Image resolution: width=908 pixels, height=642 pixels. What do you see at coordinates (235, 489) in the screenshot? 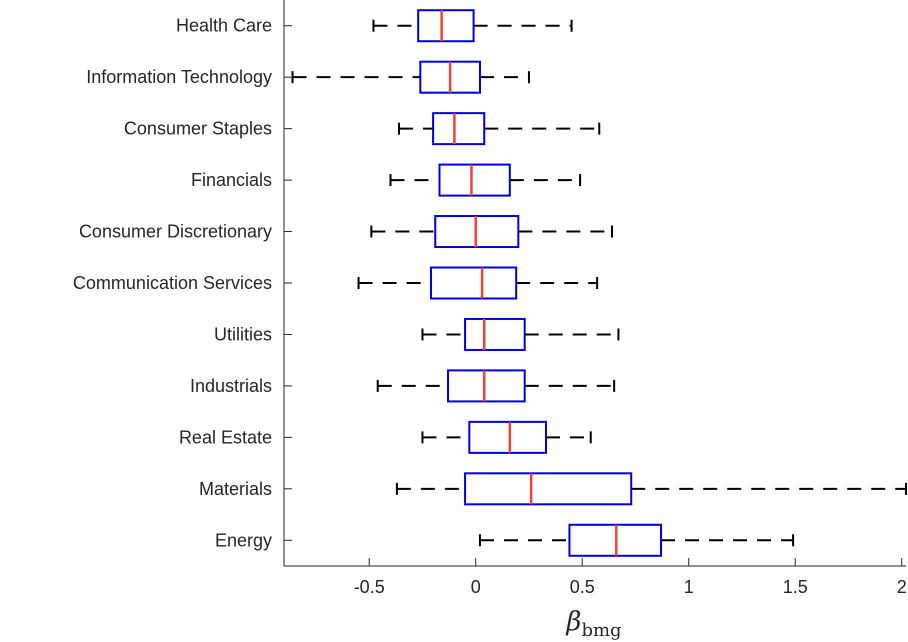
I see `y-tick-label: Materials` at bounding box center [235, 489].